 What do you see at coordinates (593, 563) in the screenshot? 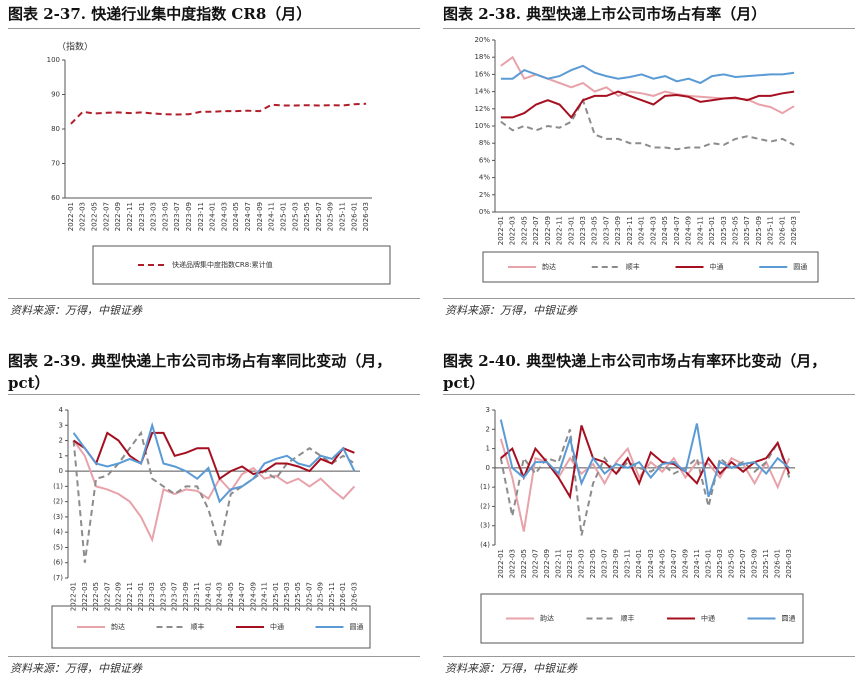
I see `x-tick-label: 2023-05` at bounding box center [593, 563].